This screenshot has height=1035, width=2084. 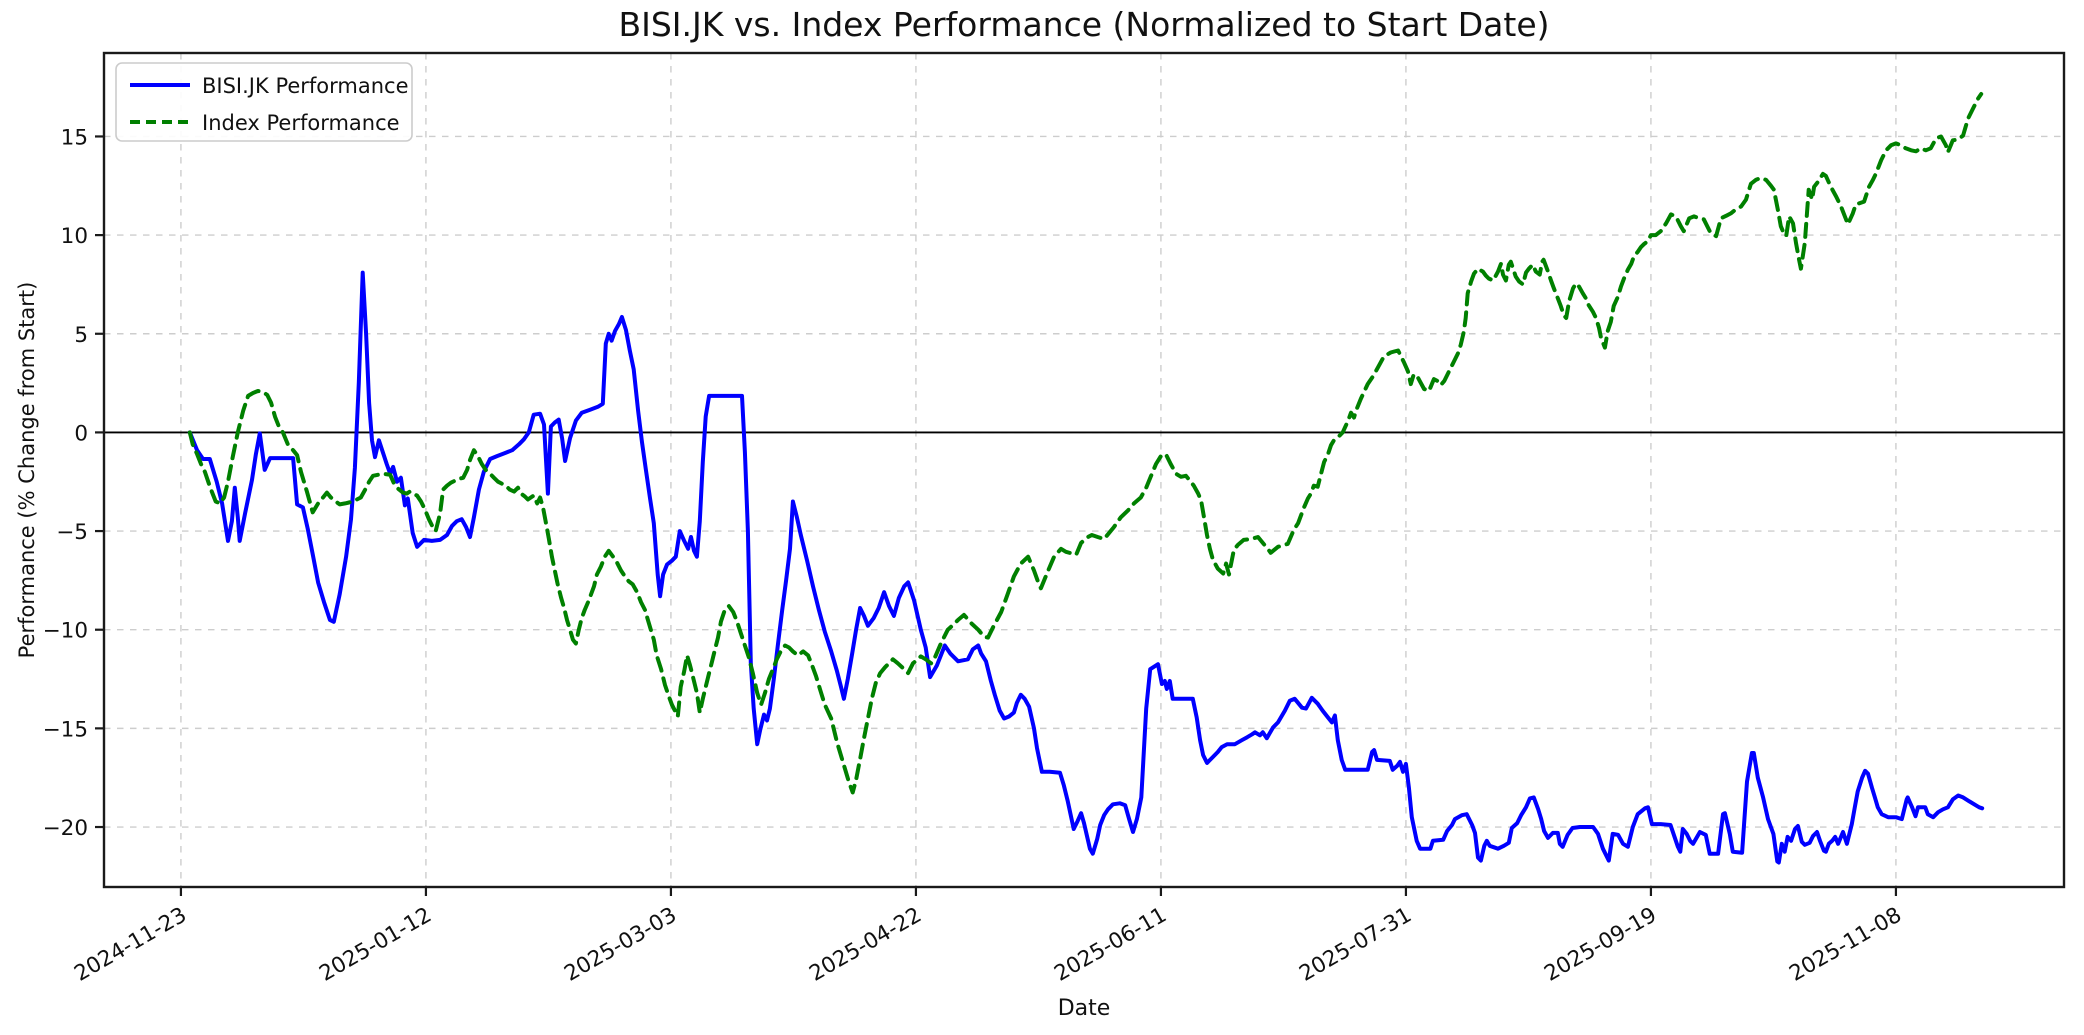 What do you see at coordinates (65, 729) in the screenshot?
I see `y-tick-label: −15` at bounding box center [65, 729].